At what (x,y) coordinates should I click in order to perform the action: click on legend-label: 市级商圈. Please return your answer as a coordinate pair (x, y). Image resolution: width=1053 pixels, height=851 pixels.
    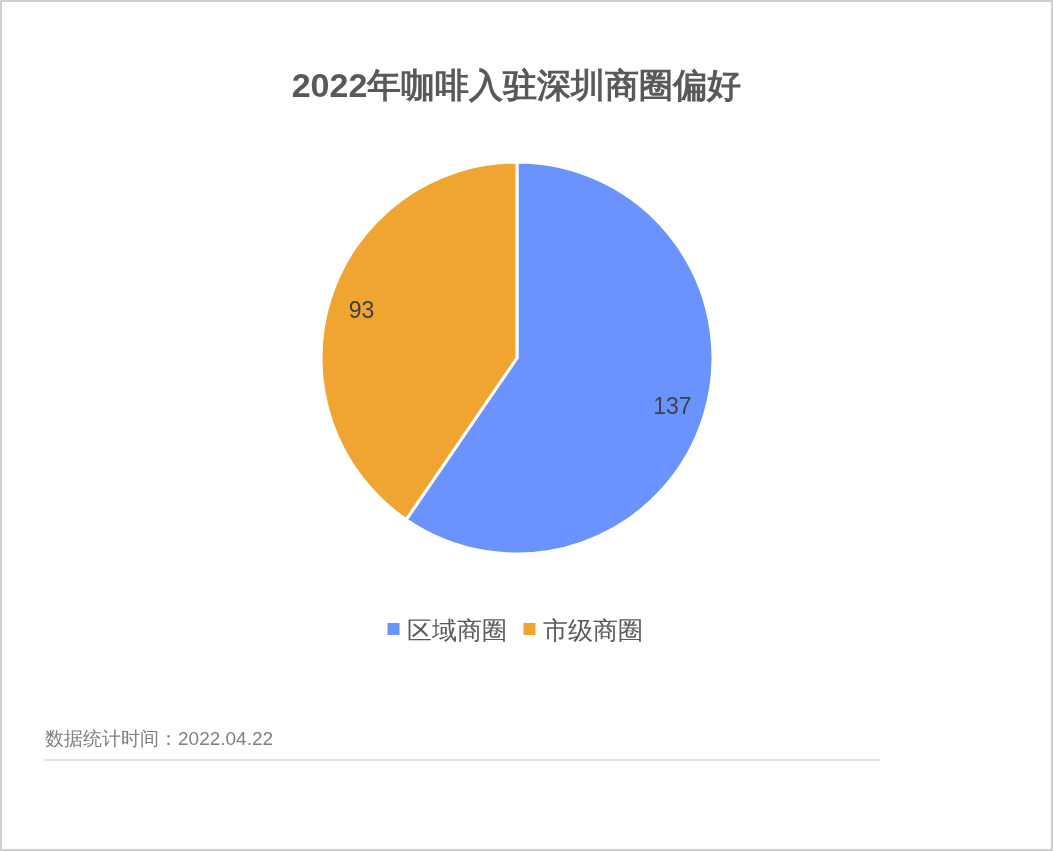
    Looking at the image, I should click on (592, 630).